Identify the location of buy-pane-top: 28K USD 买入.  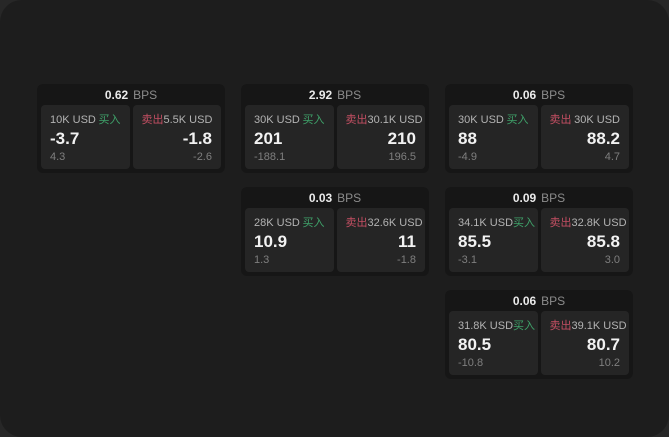
(289, 222).